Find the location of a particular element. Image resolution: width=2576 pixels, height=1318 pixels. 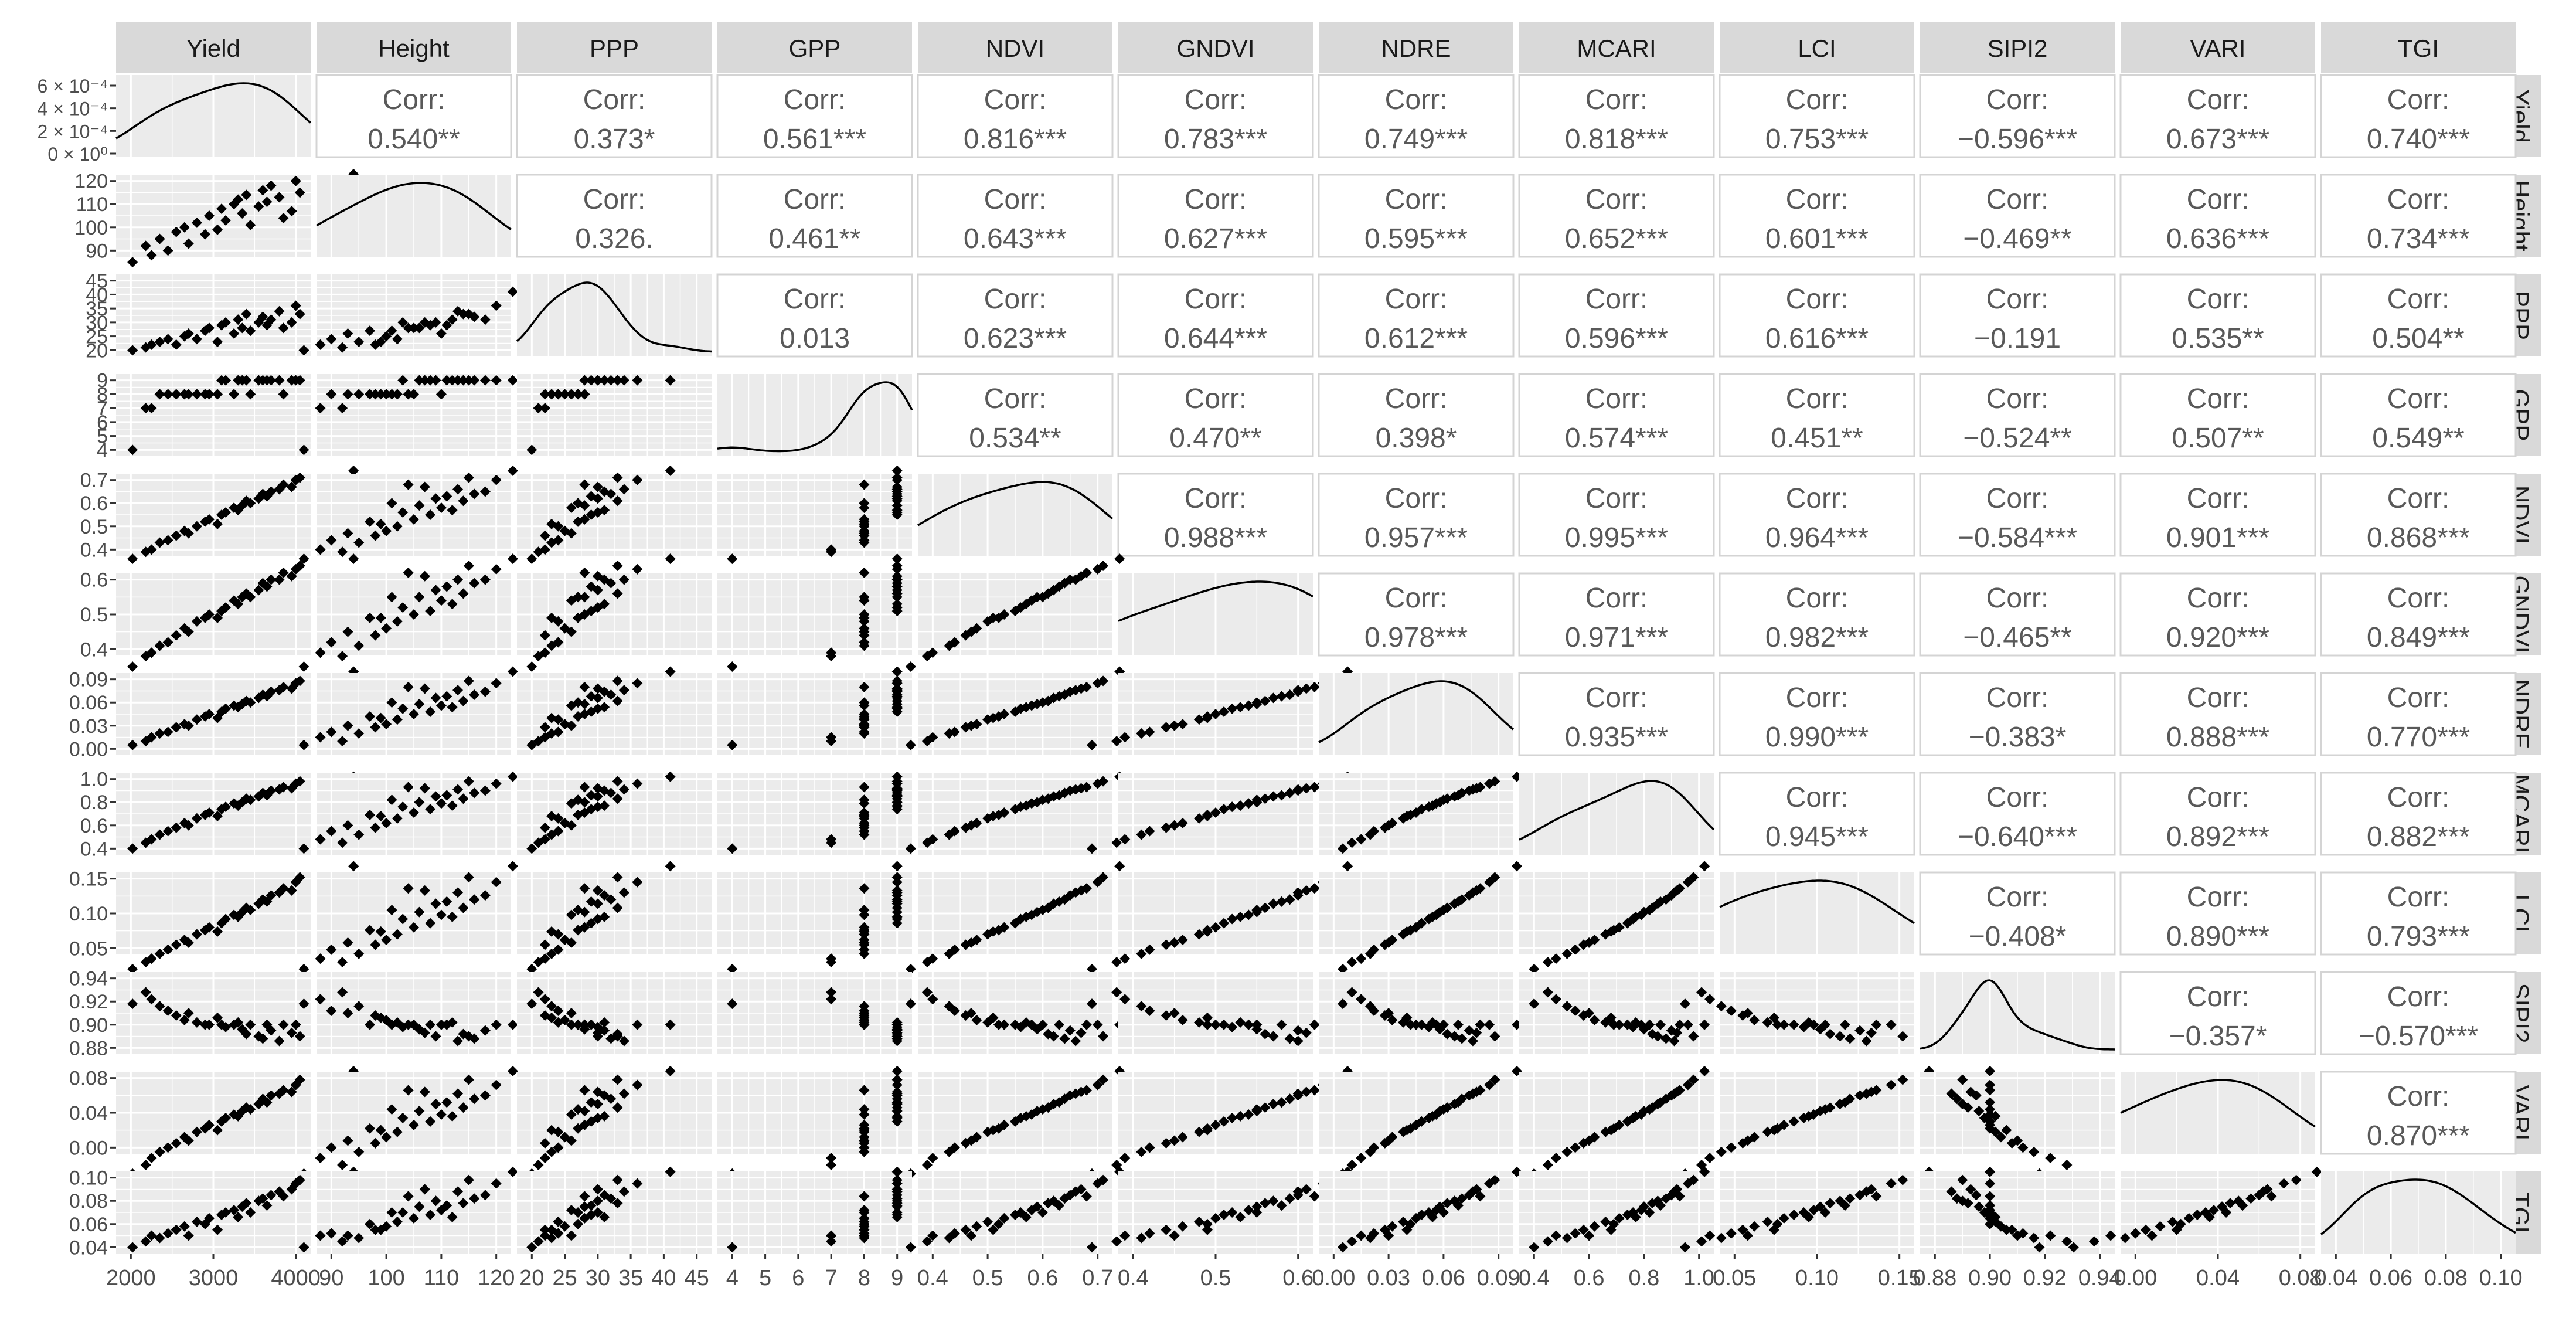

corr-panel-ndvi-mcari: Corr:0.995*** is located at coordinates (1616, 515).